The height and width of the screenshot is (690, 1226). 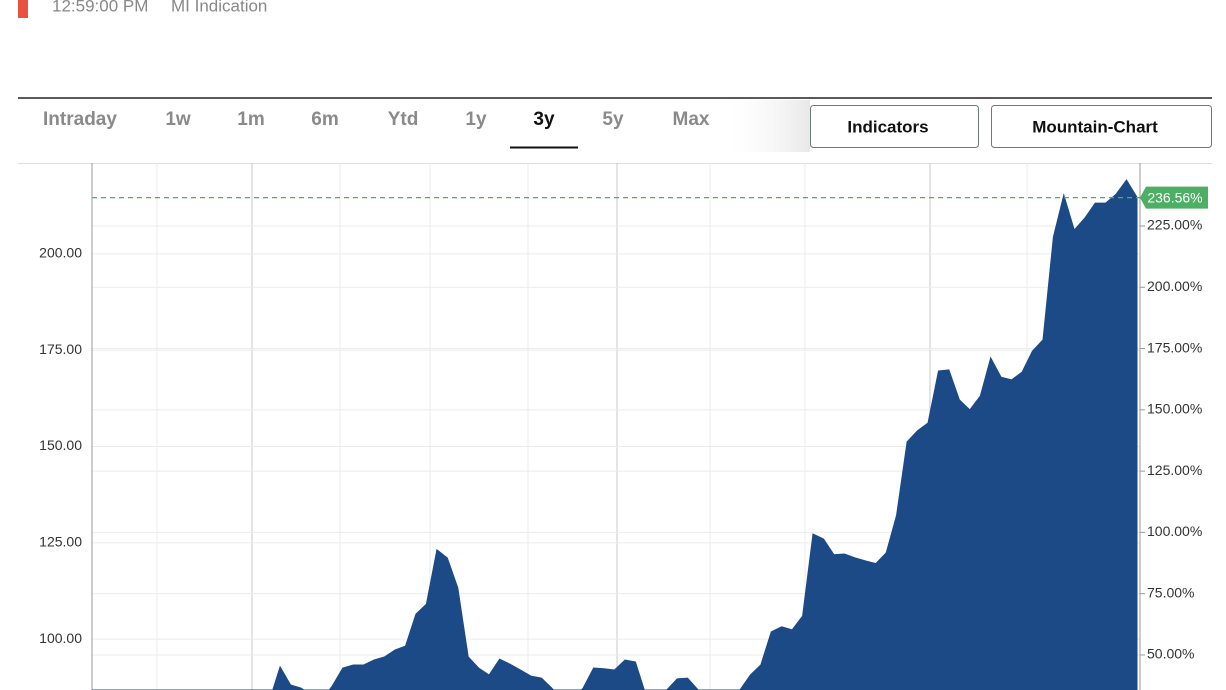 What do you see at coordinates (324, 119) in the screenshot?
I see `tab: 6m` at bounding box center [324, 119].